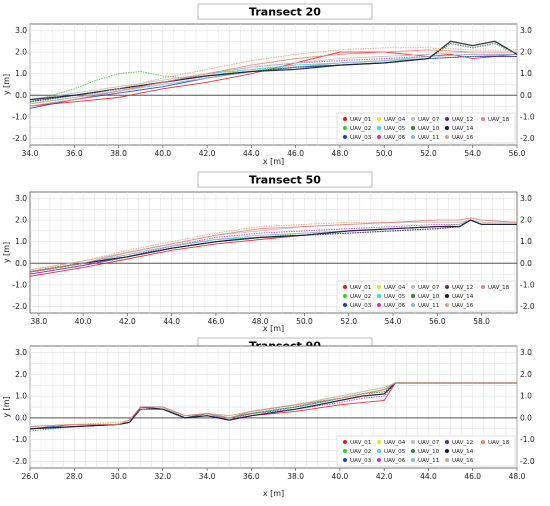 Image resolution: width=550 pixels, height=506 pixels. What do you see at coordinates (21, 95) in the screenshot?
I see `y-tick-label-left: 0.0` at bounding box center [21, 95].